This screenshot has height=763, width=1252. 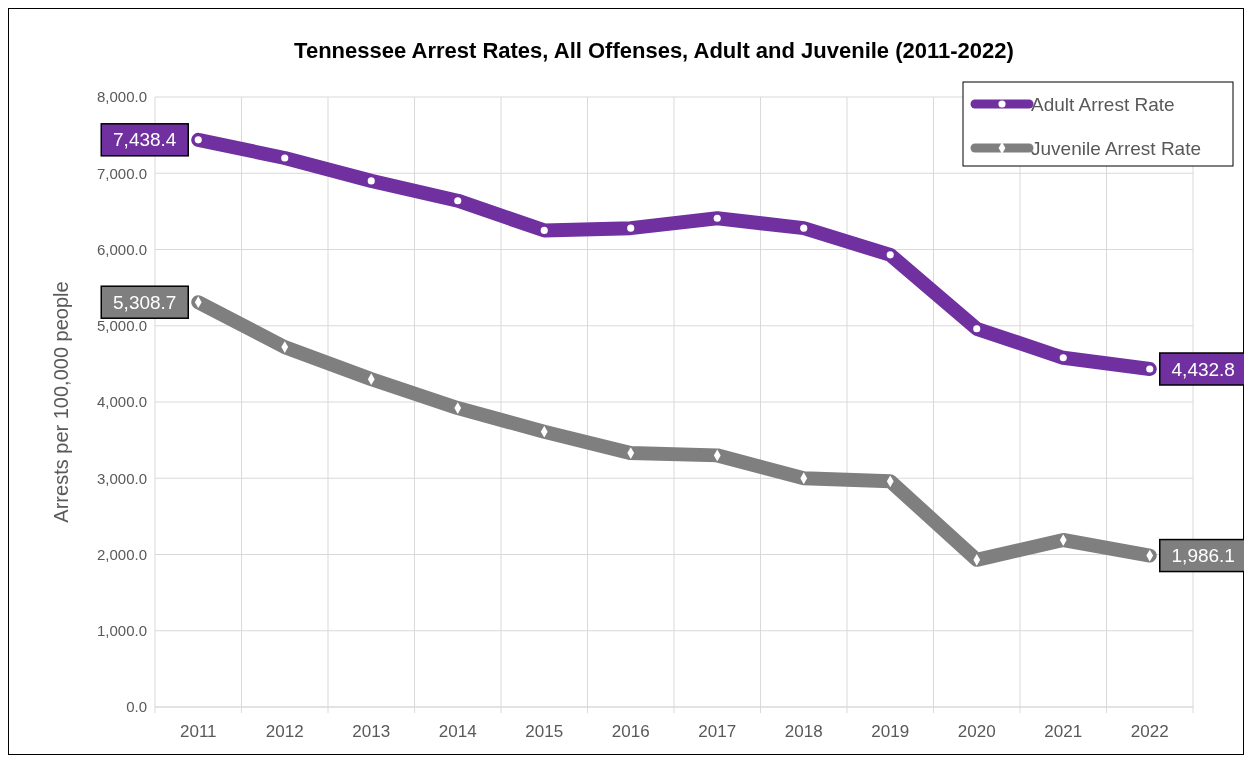 What do you see at coordinates (1103, 104) in the screenshot?
I see `legend-label: Adult Arrest Rate` at bounding box center [1103, 104].